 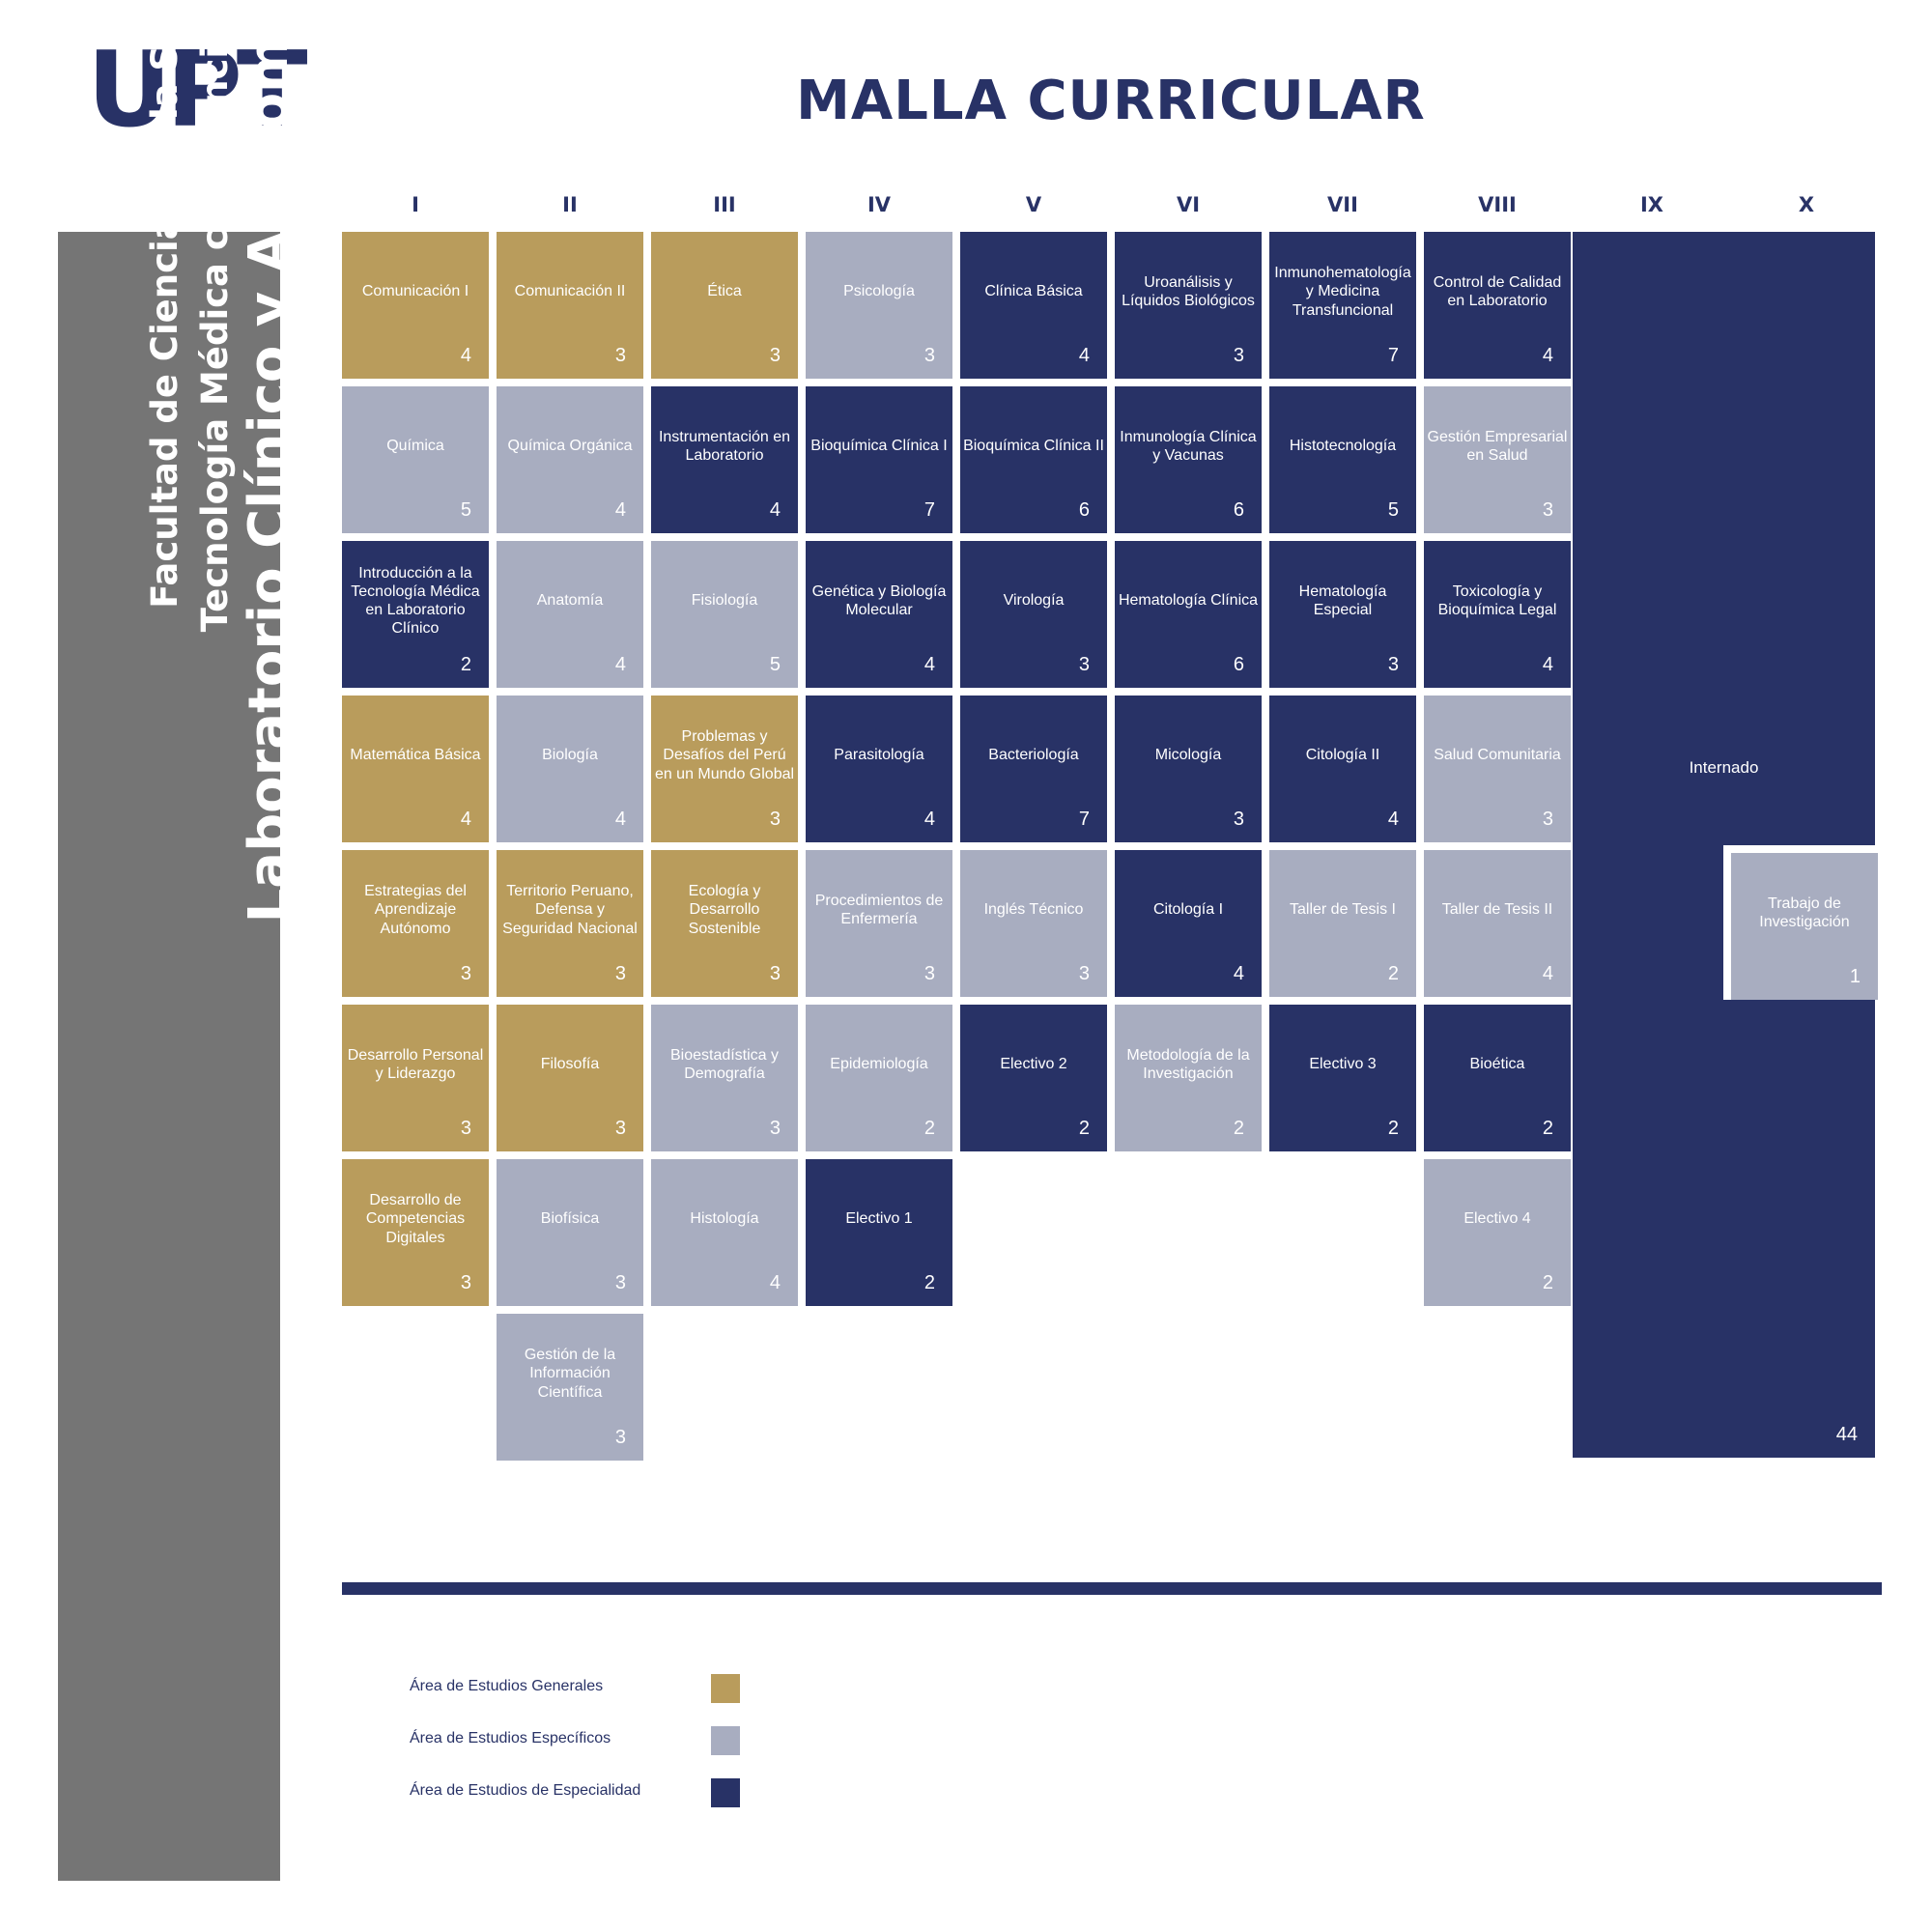 I want to click on course-cell: Metodología de la Investigación 2, so click(x=1188, y=1078).